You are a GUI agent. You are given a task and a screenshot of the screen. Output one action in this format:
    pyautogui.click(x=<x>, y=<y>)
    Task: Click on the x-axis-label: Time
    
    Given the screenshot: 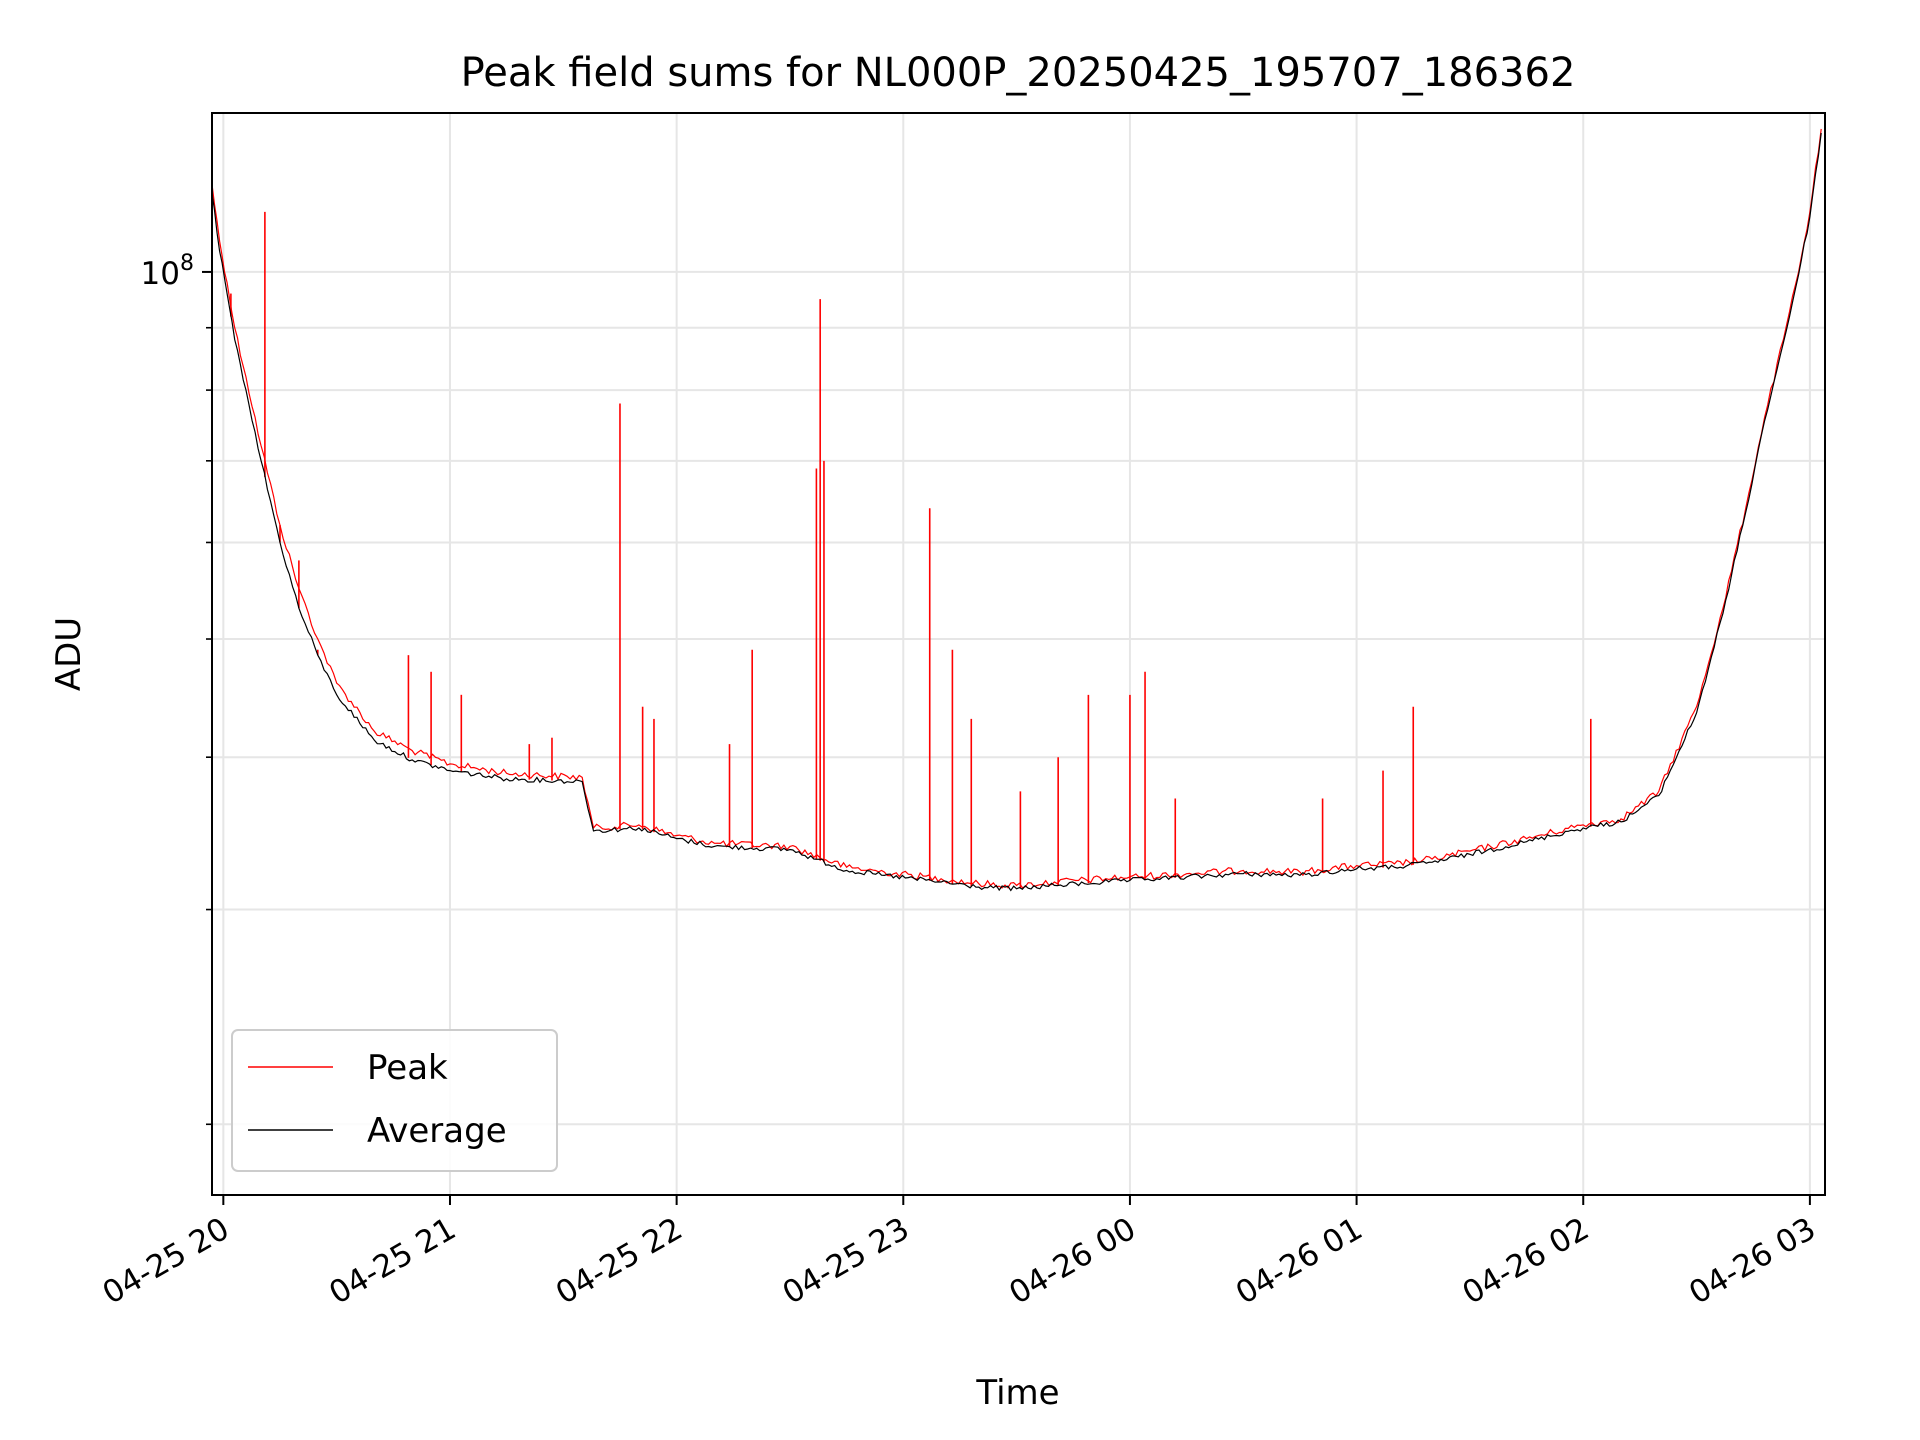 What is the action you would take?
    pyautogui.click(x=1017, y=1393)
    